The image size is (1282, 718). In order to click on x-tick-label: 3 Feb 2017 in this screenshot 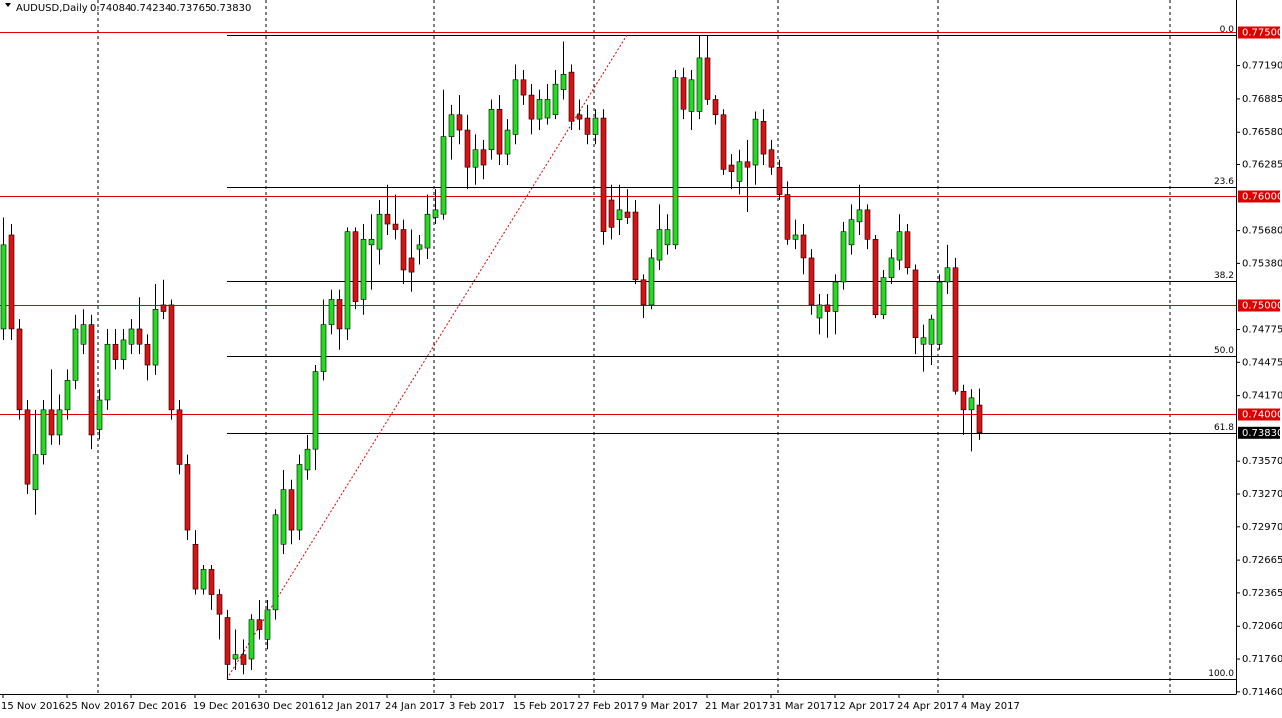, I will do `click(477, 706)`.